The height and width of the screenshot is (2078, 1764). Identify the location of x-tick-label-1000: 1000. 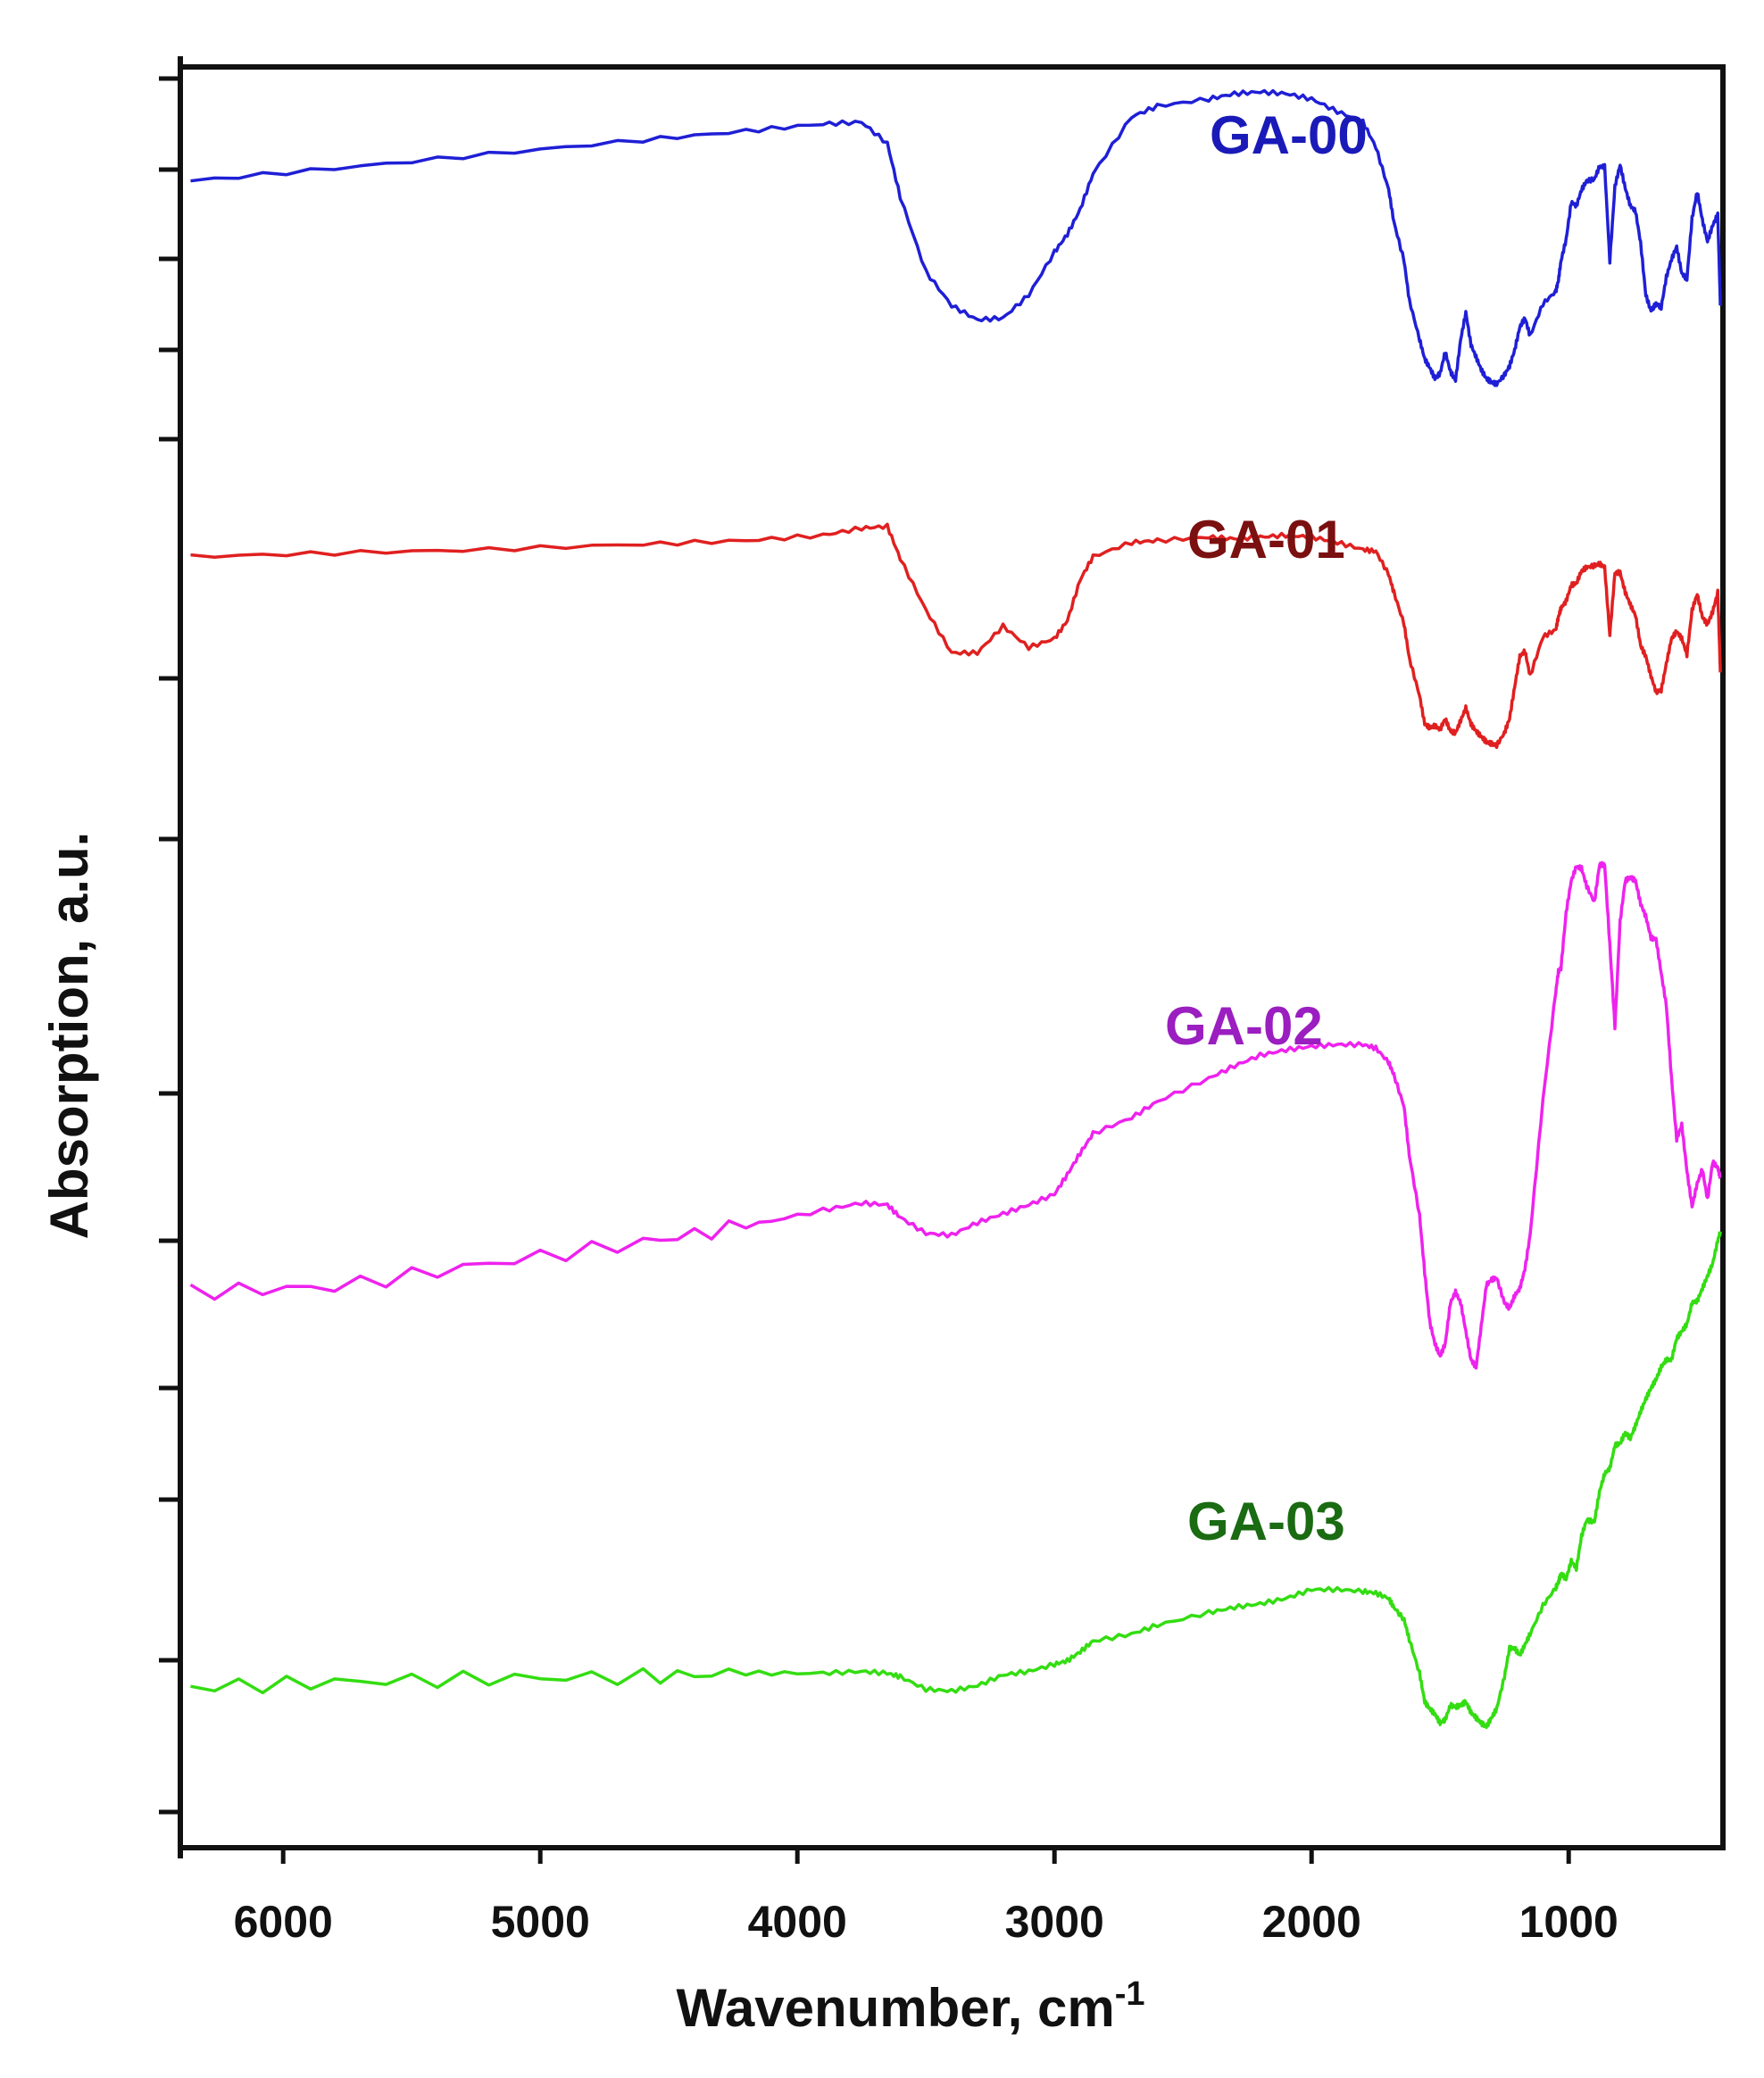
(1568, 1922).